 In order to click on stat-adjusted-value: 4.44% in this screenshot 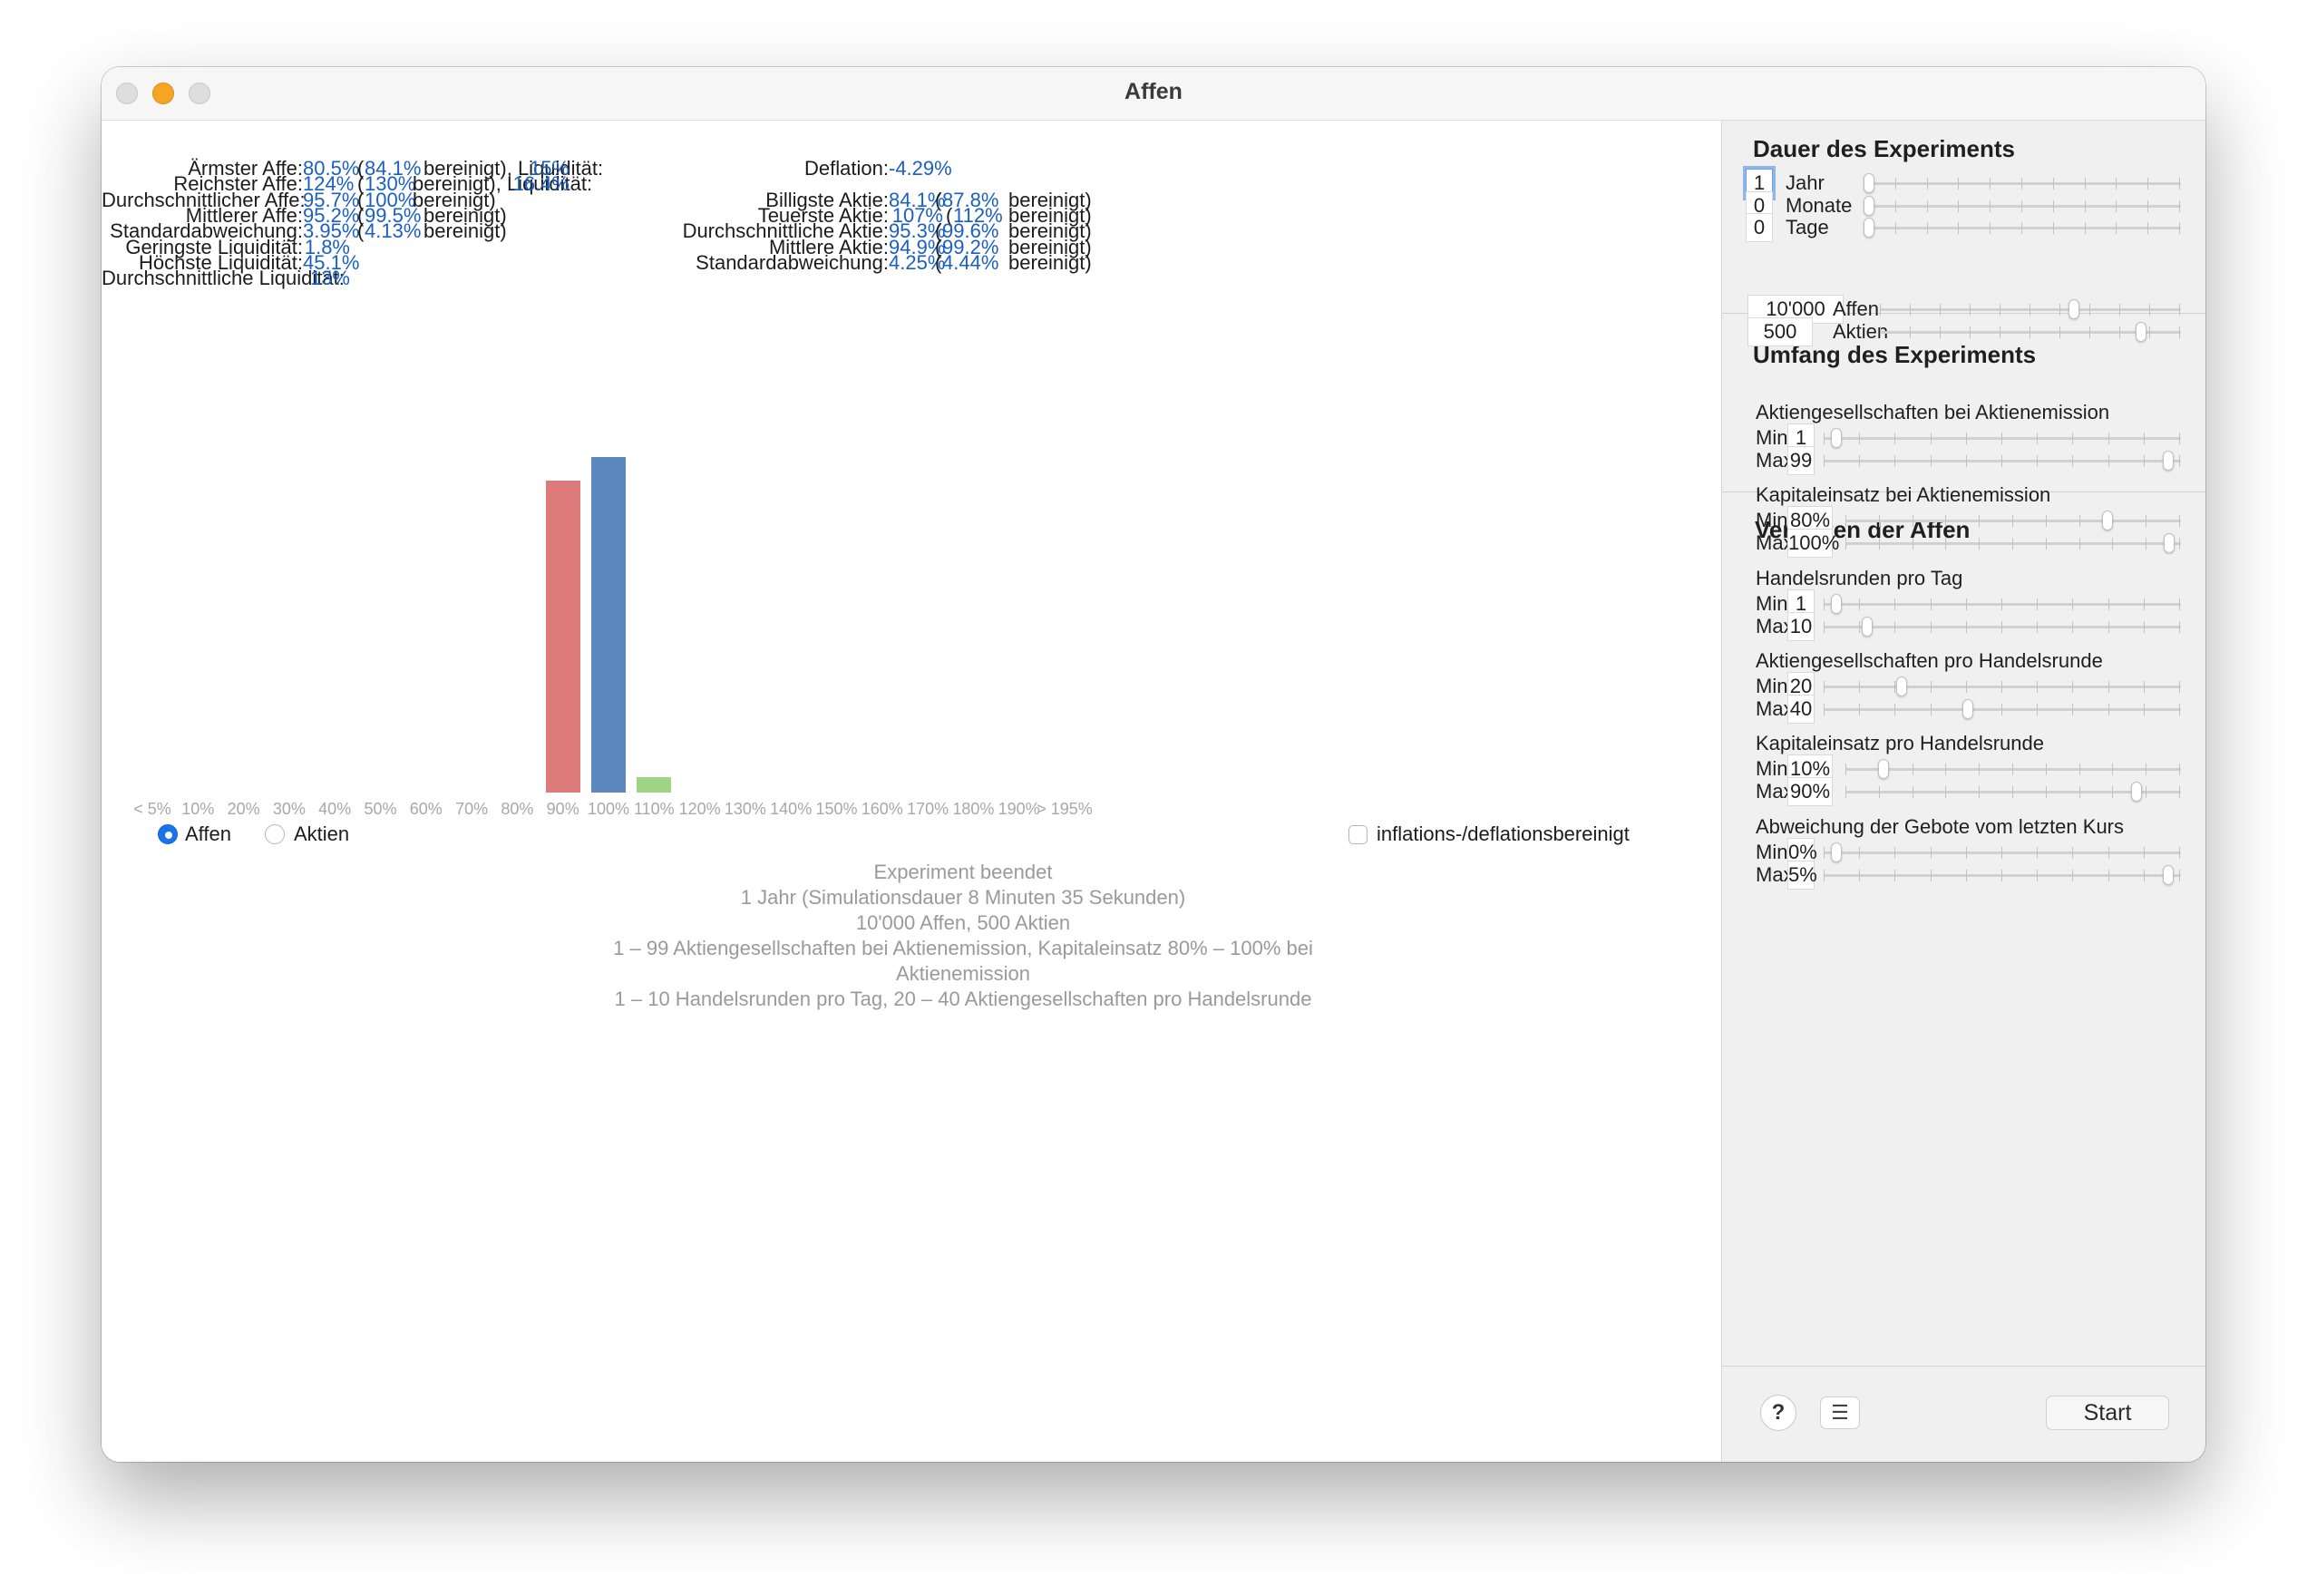, I will do `click(970, 262)`.